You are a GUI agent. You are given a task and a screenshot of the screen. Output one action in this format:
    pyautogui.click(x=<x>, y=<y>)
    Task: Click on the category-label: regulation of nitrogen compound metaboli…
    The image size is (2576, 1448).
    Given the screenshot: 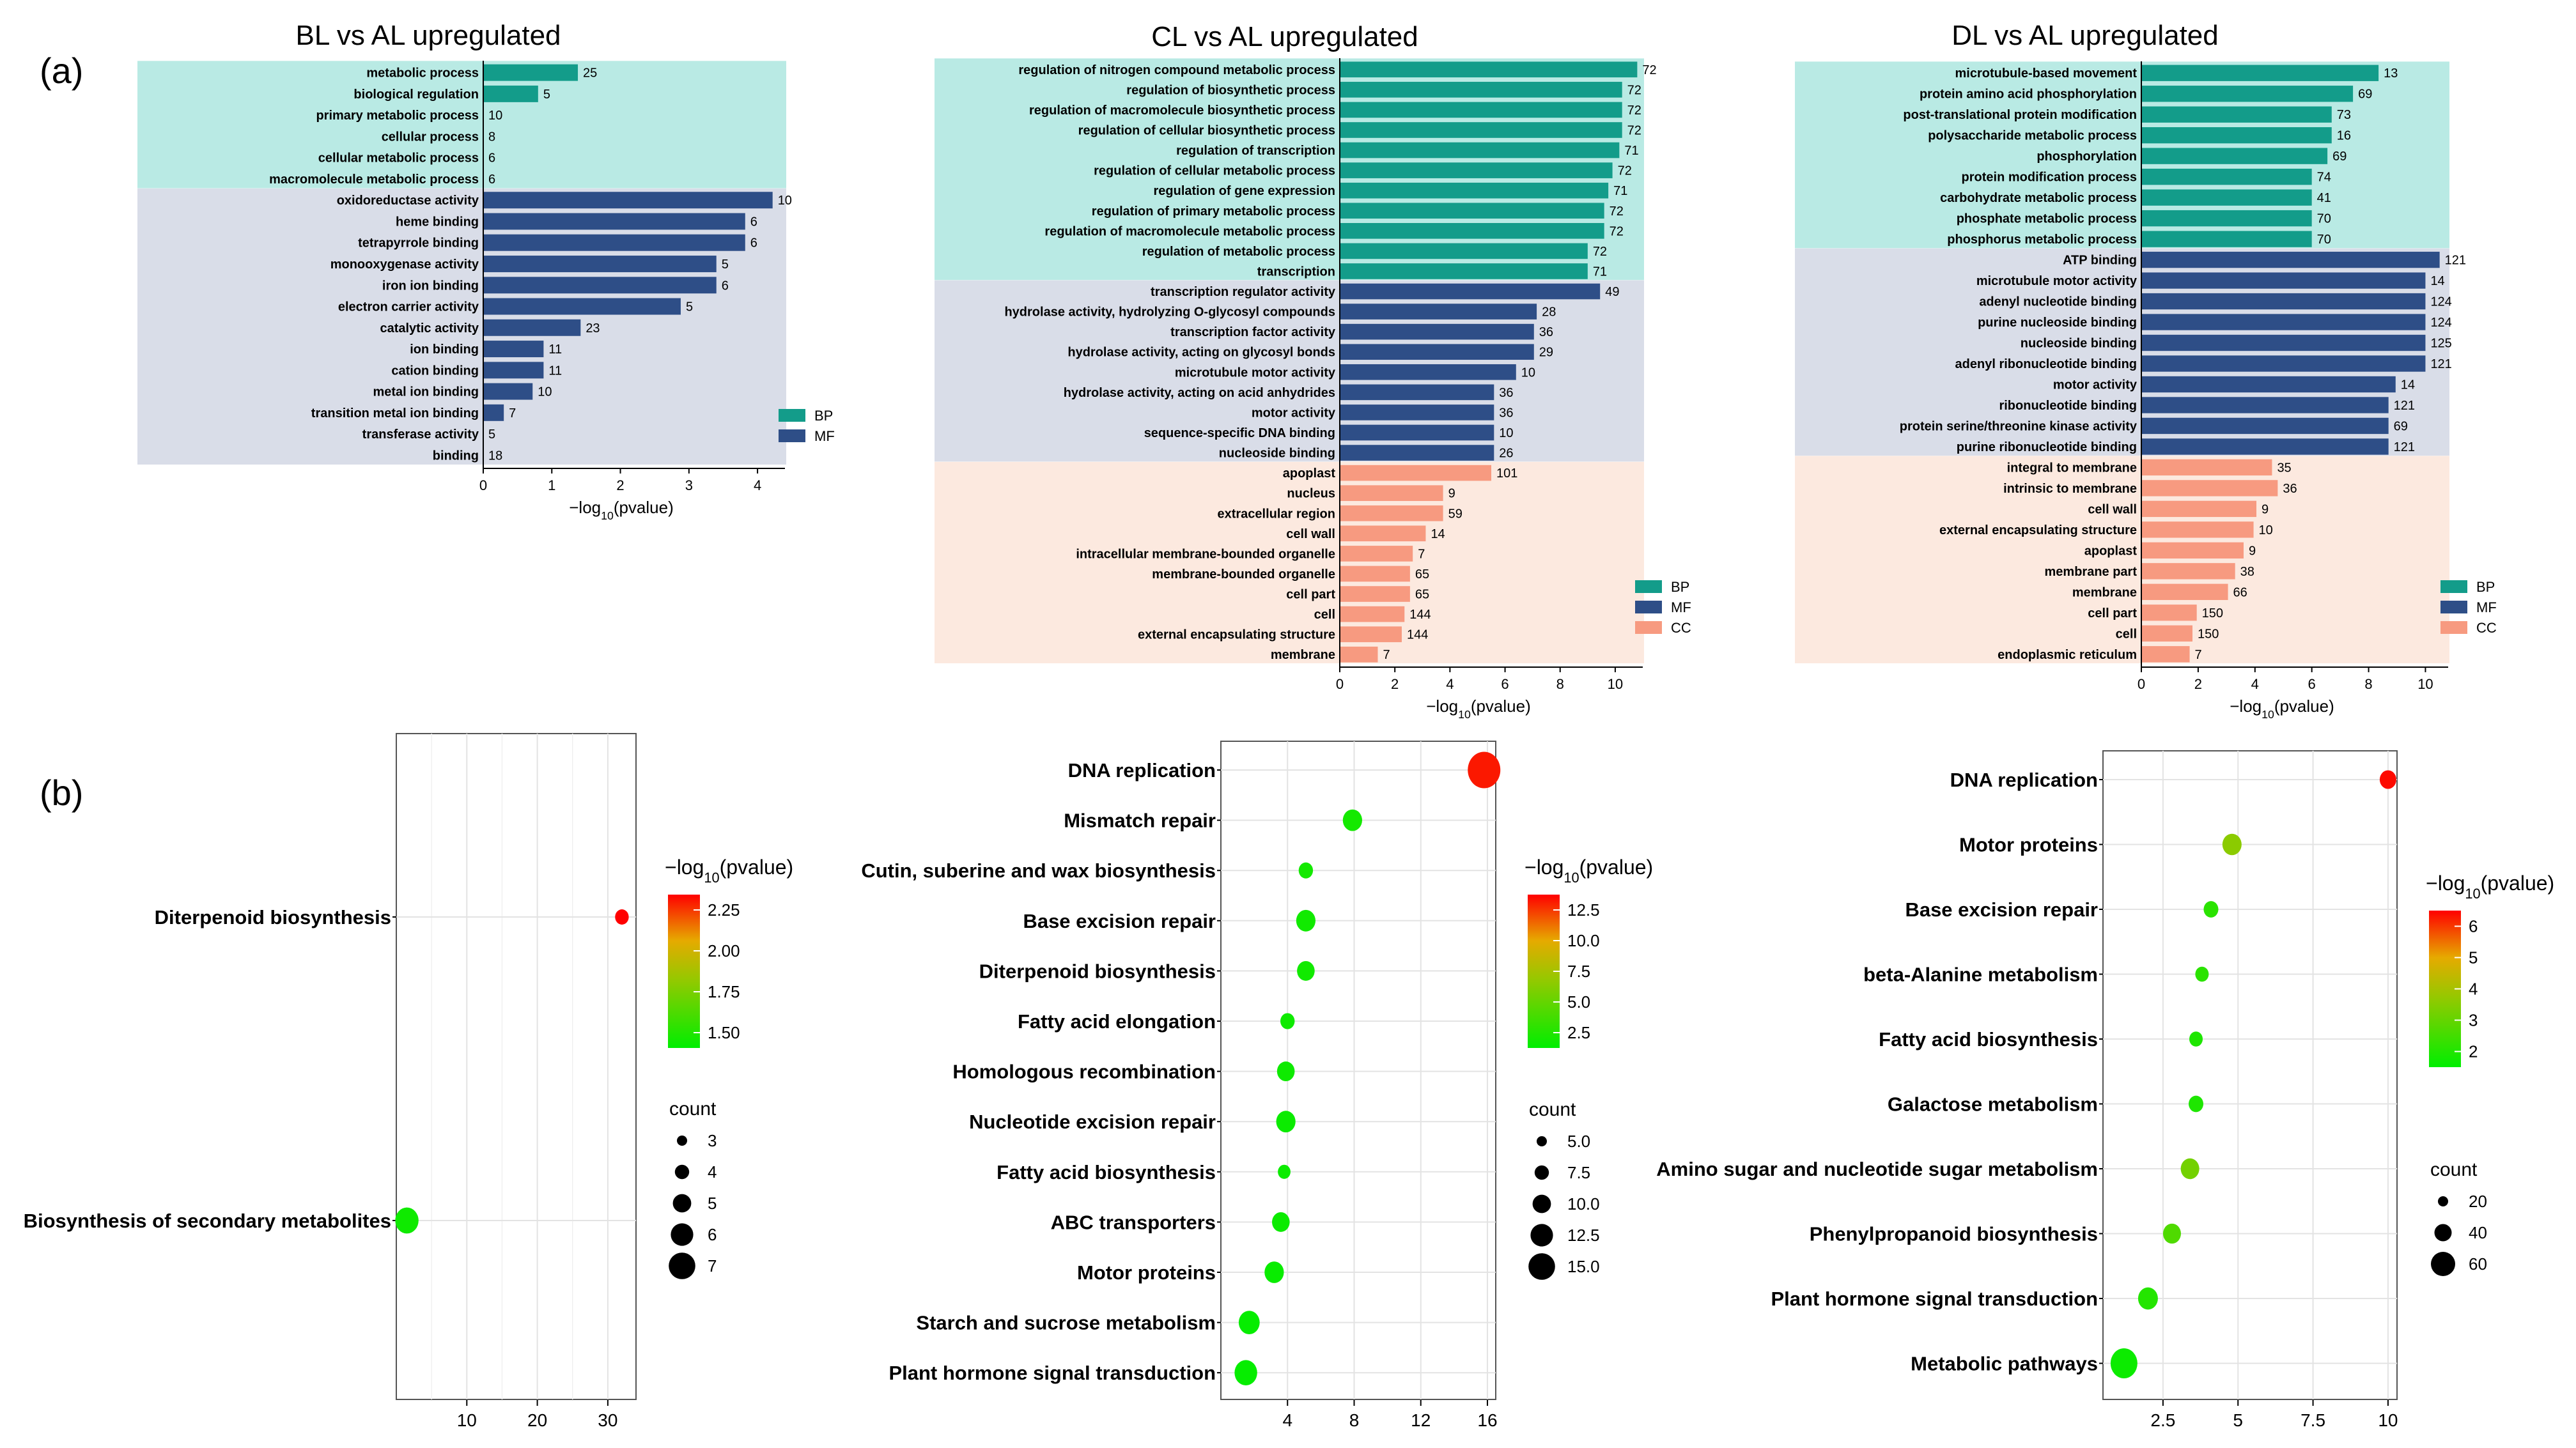 What is the action you would take?
    pyautogui.click(x=1176, y=70)
    